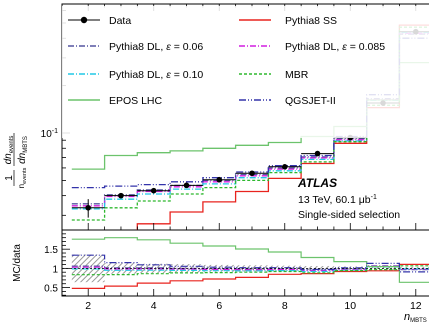  I want to click on svg-text: nevents, so click(22, 177).